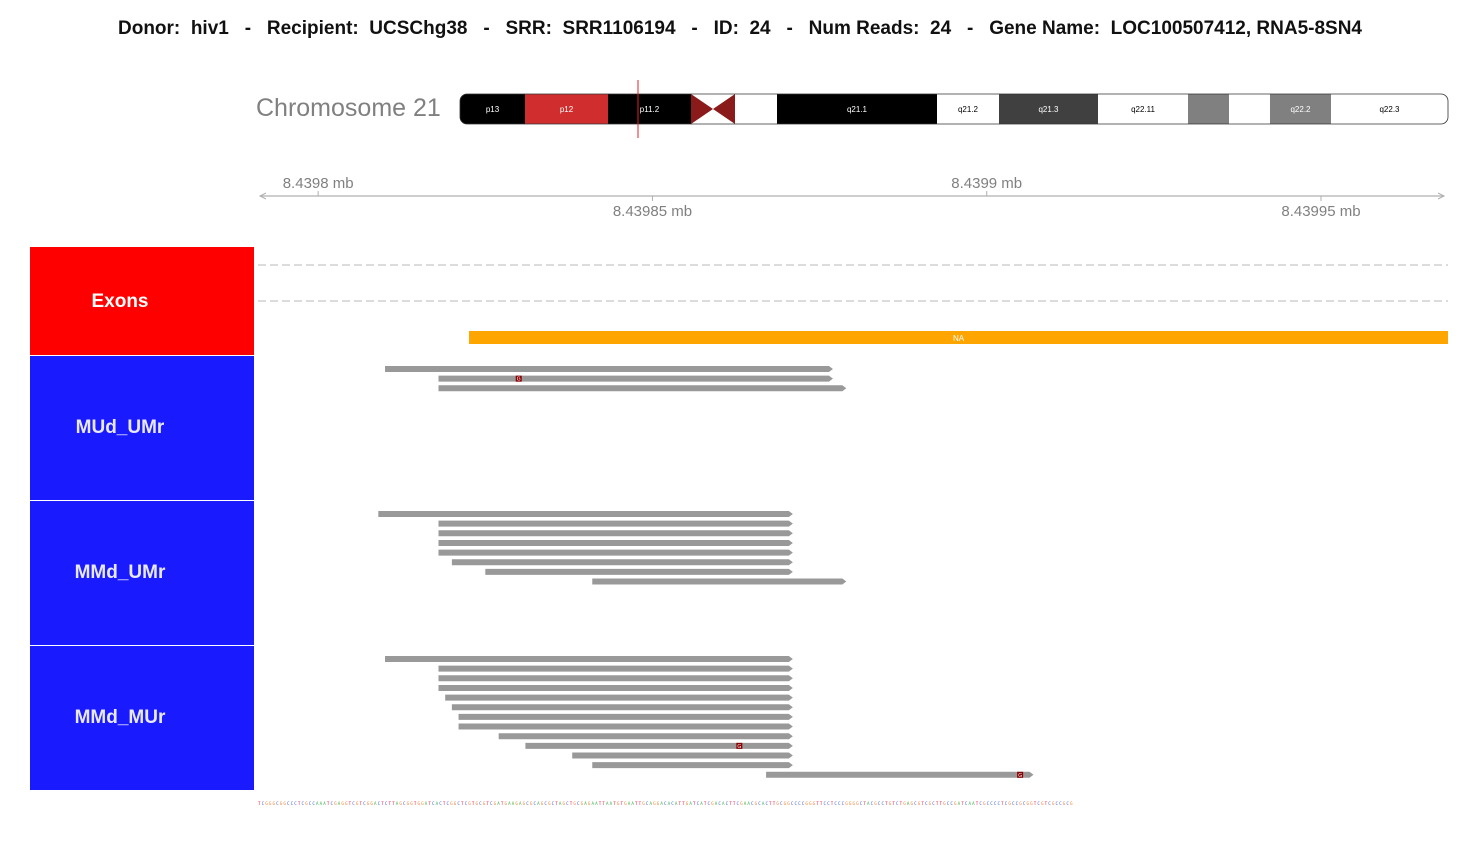 The width and height of the screenshot is (1480, 850). What do you see at coordinates (619, 28) in the screenshot?
I see `srr-value: SRR1106194` at bounding box center [619, 28].